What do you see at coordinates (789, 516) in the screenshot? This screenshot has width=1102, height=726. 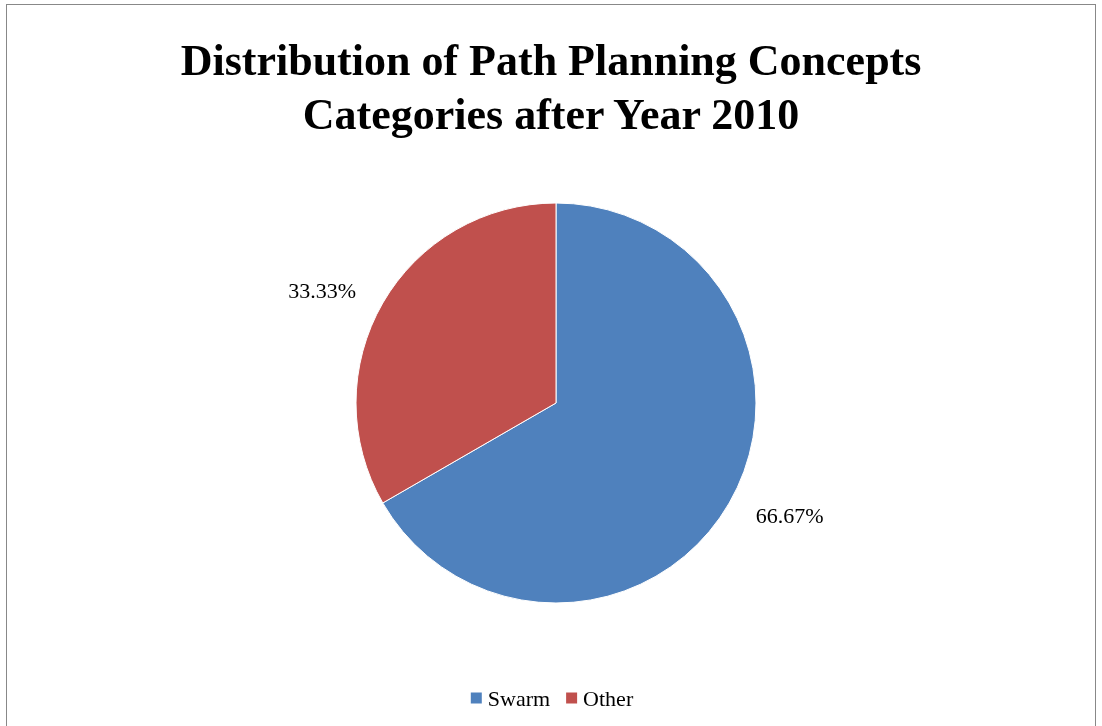 I see `data-label: 66.67%` at bounding box center [789, 516].